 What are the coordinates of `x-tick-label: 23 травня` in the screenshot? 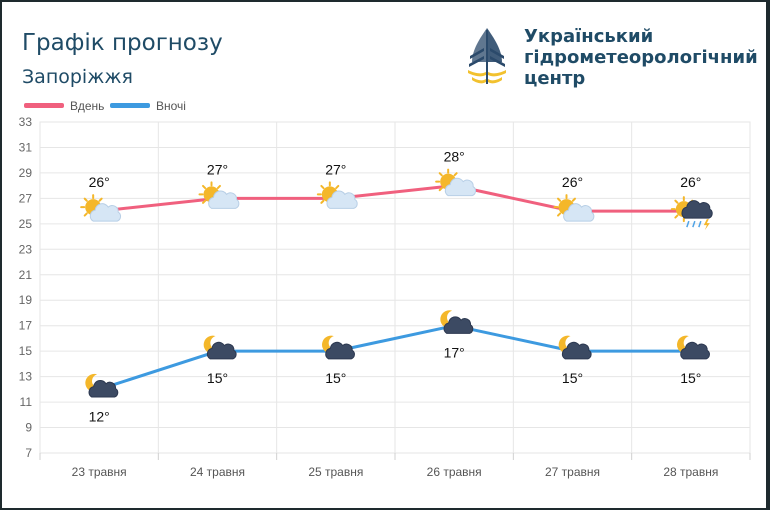 It's located at (99, 472).